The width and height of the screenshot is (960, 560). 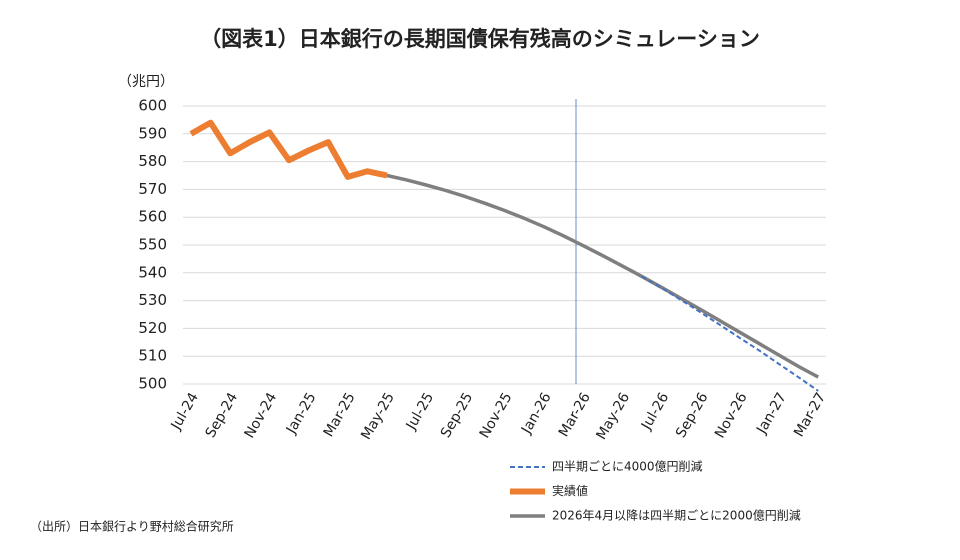 I want to click on x-tick-label: Jul-25, so click(x=420, y=411).